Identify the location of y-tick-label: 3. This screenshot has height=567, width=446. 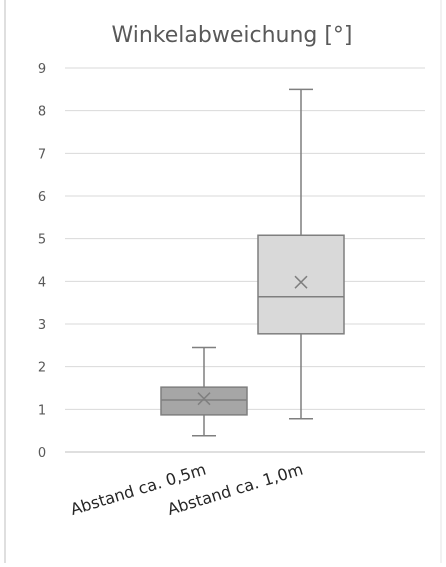
(42, 325).